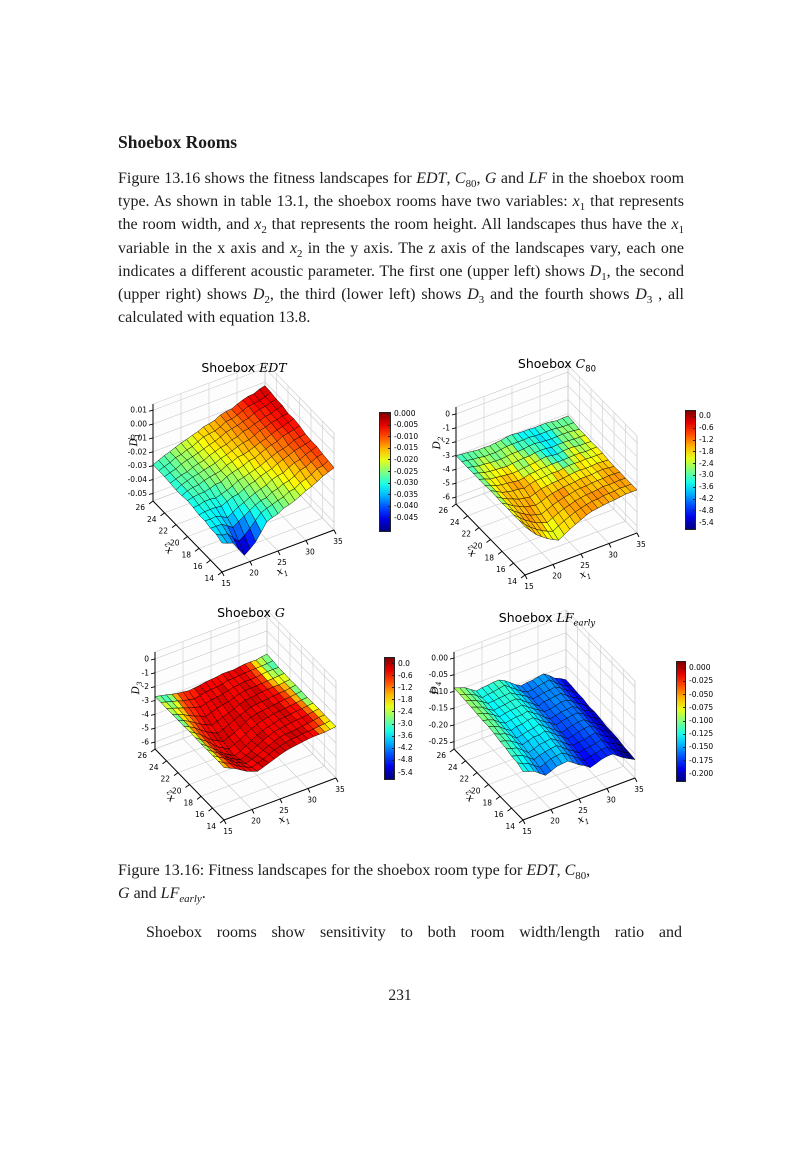  What do you see at coordinates (282, 572) in the screenshot?
I see `x1-axis-label-edt: x1` at bounding box center [282, 572].